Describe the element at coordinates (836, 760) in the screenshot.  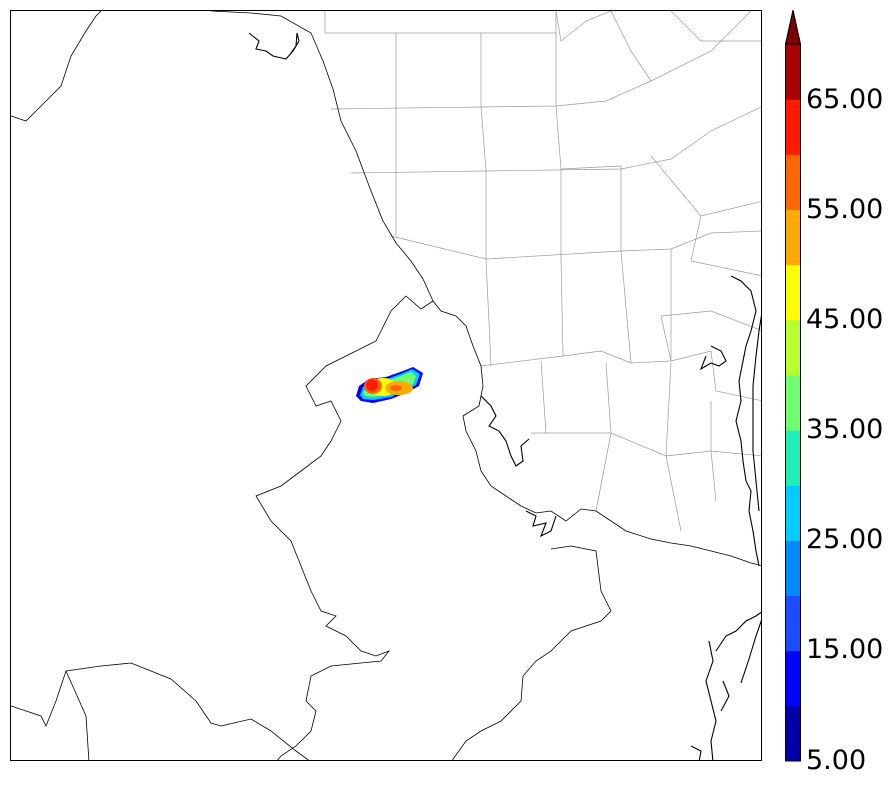
I see `colorbar-tick-label-0: 5.00` at that location.